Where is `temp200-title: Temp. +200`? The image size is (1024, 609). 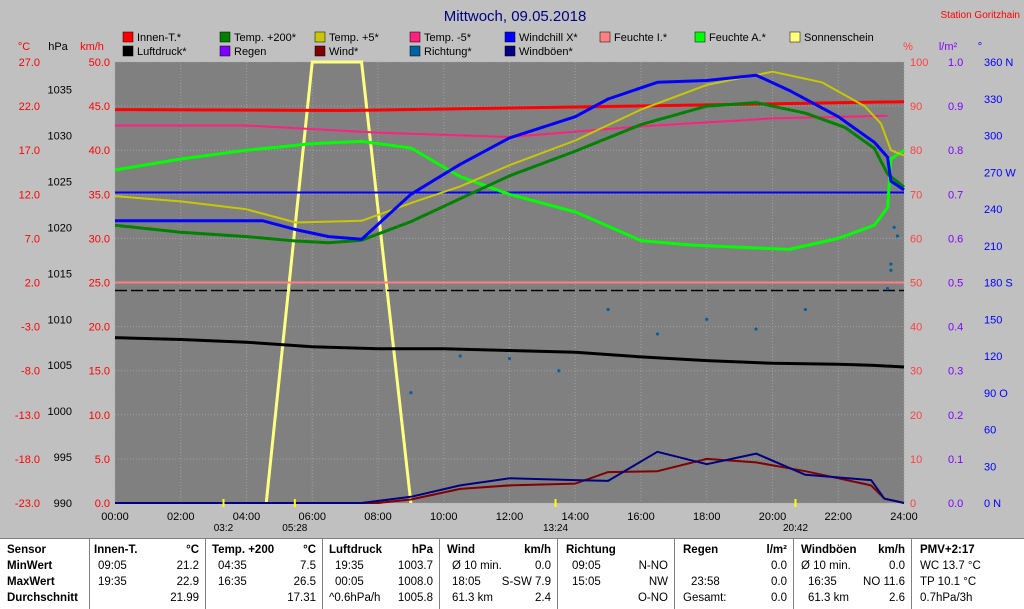
temp200-title: Temp. +200 is located at coordinates (243, 550).